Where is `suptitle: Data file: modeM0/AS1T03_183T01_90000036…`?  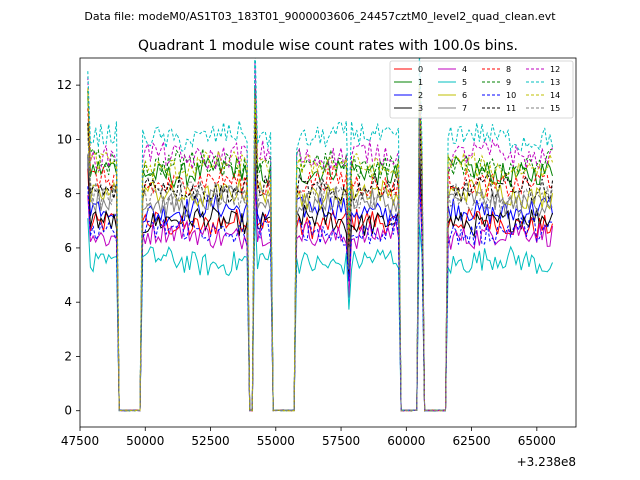
suptitle: Data file: modeM0/AS1T03_183T01_90000036… is located at coordinates (320, 16).